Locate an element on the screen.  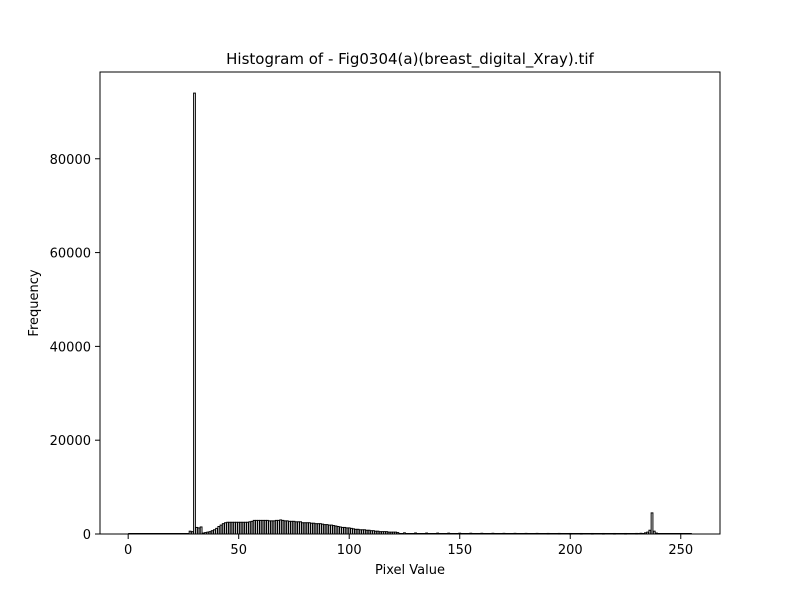
y-axis-label: Frequency is located at coordinates (34, 302).